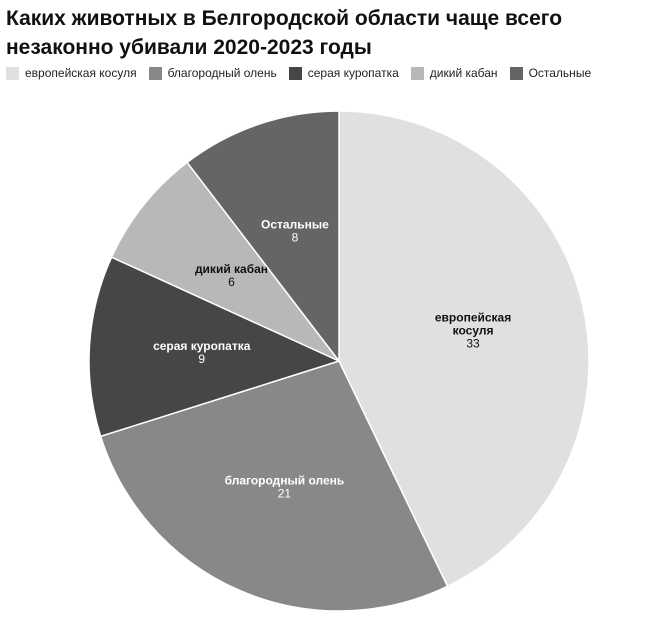 This screenshot has width=654, height=618. I want to click on legend-item: европейская косуля, so click(71, 73).